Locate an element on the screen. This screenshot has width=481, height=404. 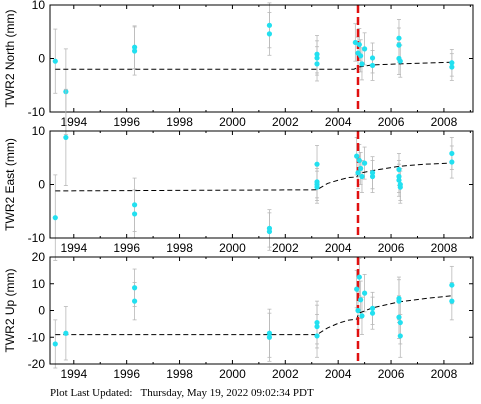
x-tick-label-north-1996: 1996 is located at coordinates (126, 122).